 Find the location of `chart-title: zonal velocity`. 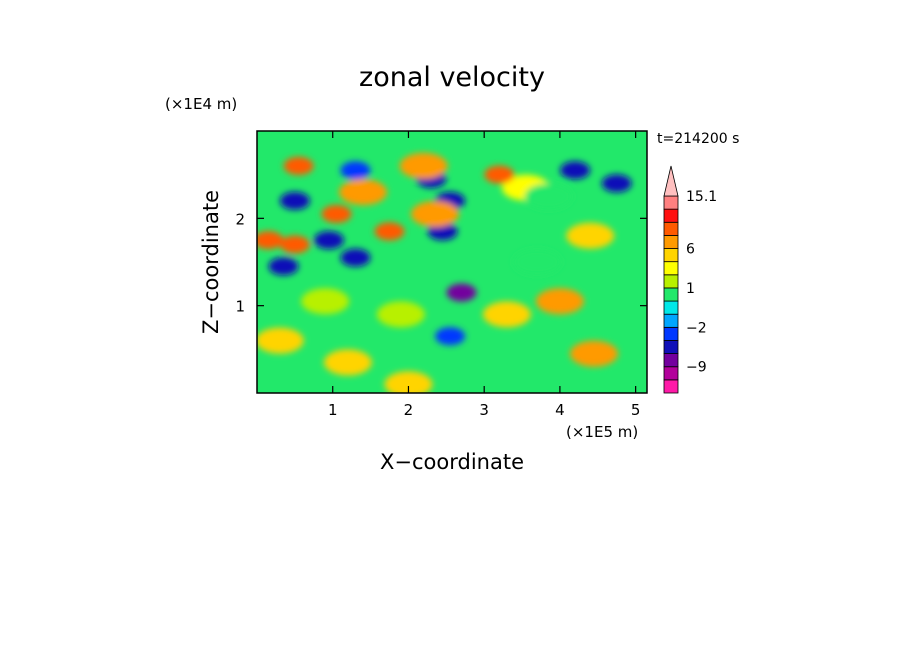

chart-title: zonal velocity is located at coordinates (452, 77).